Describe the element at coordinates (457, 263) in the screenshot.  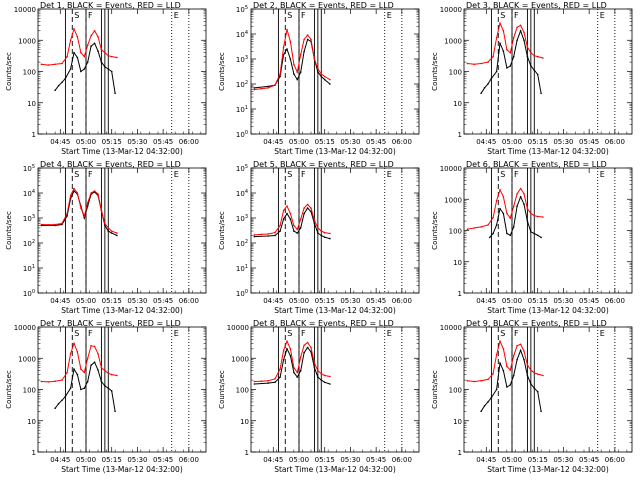
I see `y-tick-label: 10` at that location.